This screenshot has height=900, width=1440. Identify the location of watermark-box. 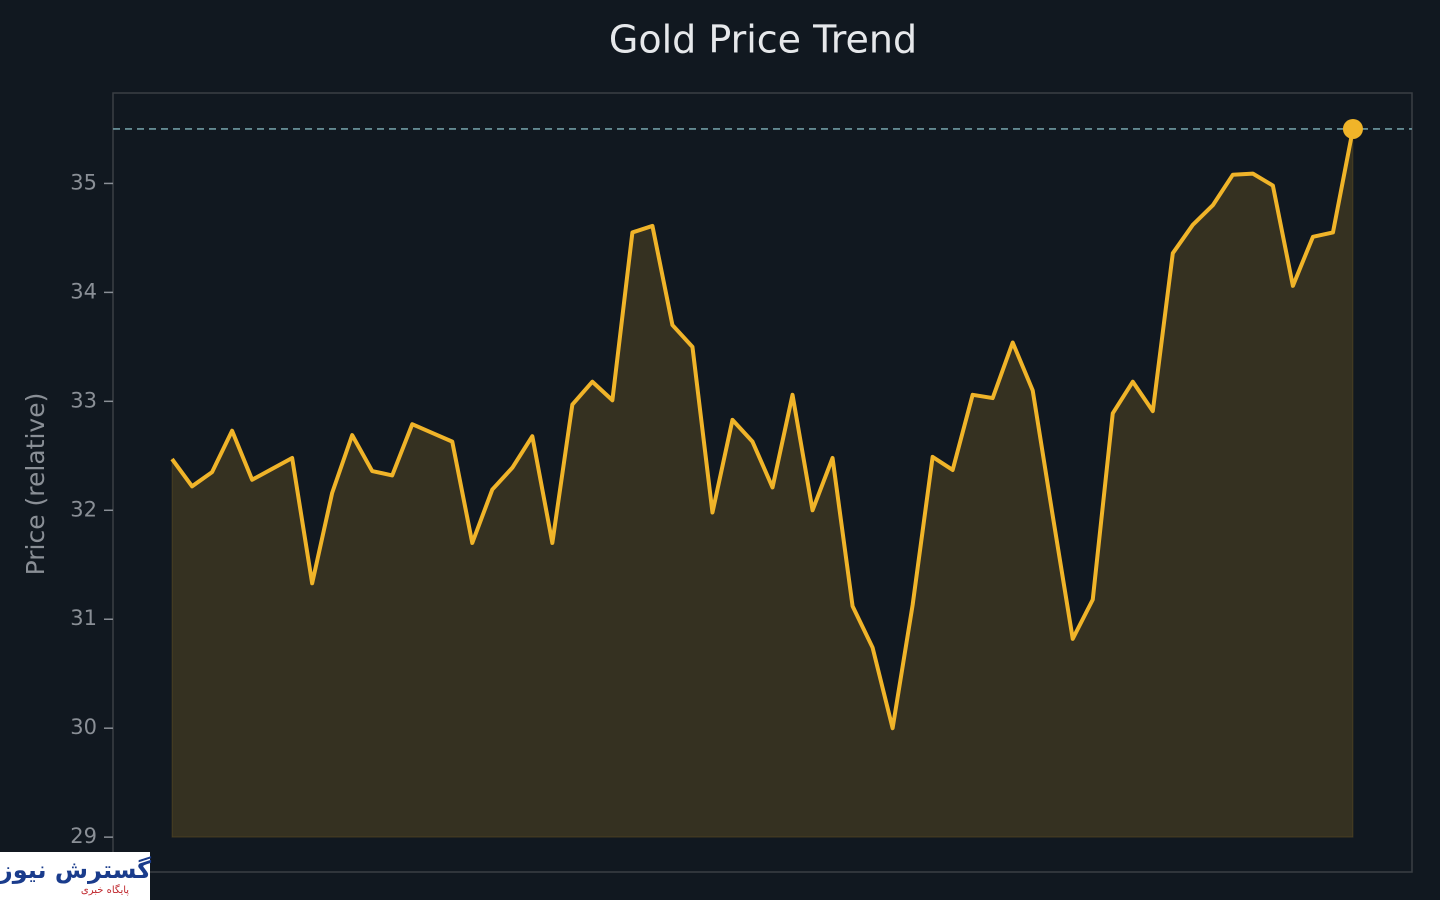
(75, 876).